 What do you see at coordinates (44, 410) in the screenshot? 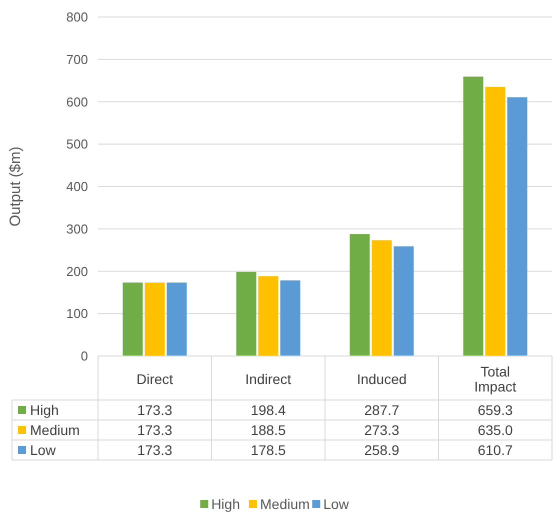
I see `legend-label: High` at bounding box center [44, 410].